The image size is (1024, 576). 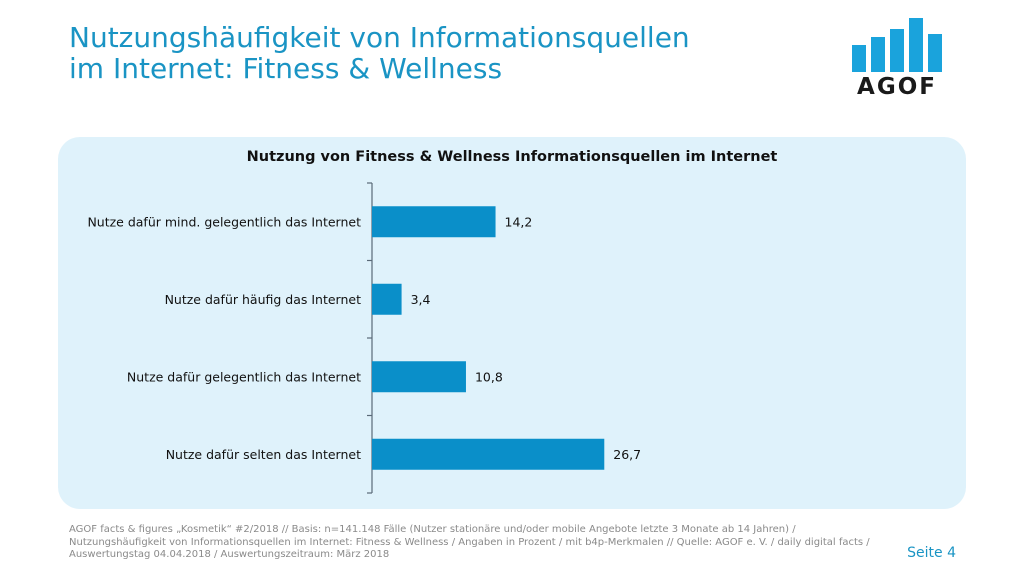 What do you see at coordinates (519, 221) in the screenshot?
I see `value-label: 14,2` at bounding box center [519, 221].